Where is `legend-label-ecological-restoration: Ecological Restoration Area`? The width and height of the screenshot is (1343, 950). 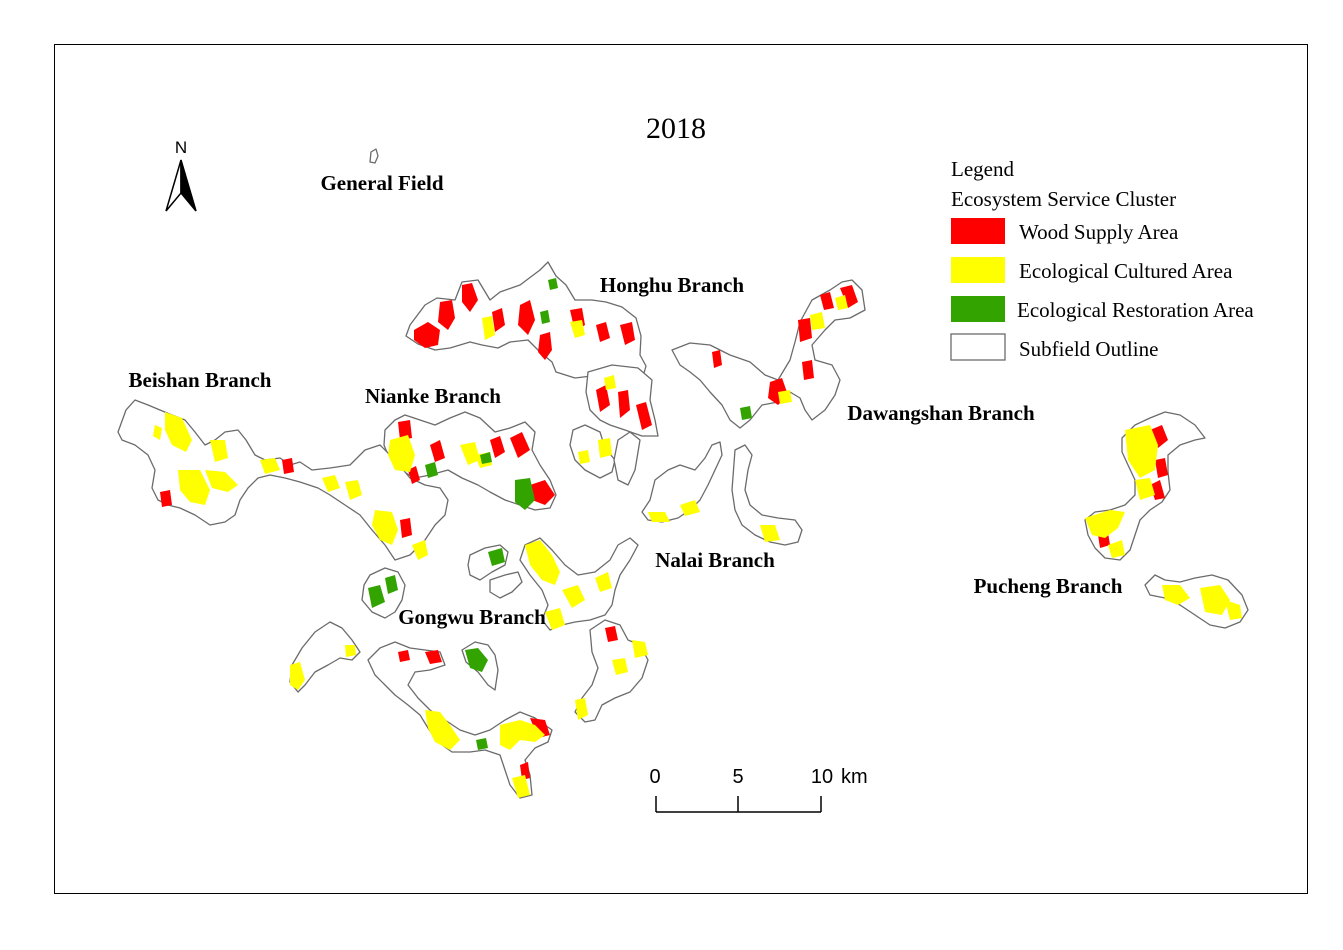
legend-label-ecological-restoration: Ecological Restoration Area is located at coordinates (1135, 310).